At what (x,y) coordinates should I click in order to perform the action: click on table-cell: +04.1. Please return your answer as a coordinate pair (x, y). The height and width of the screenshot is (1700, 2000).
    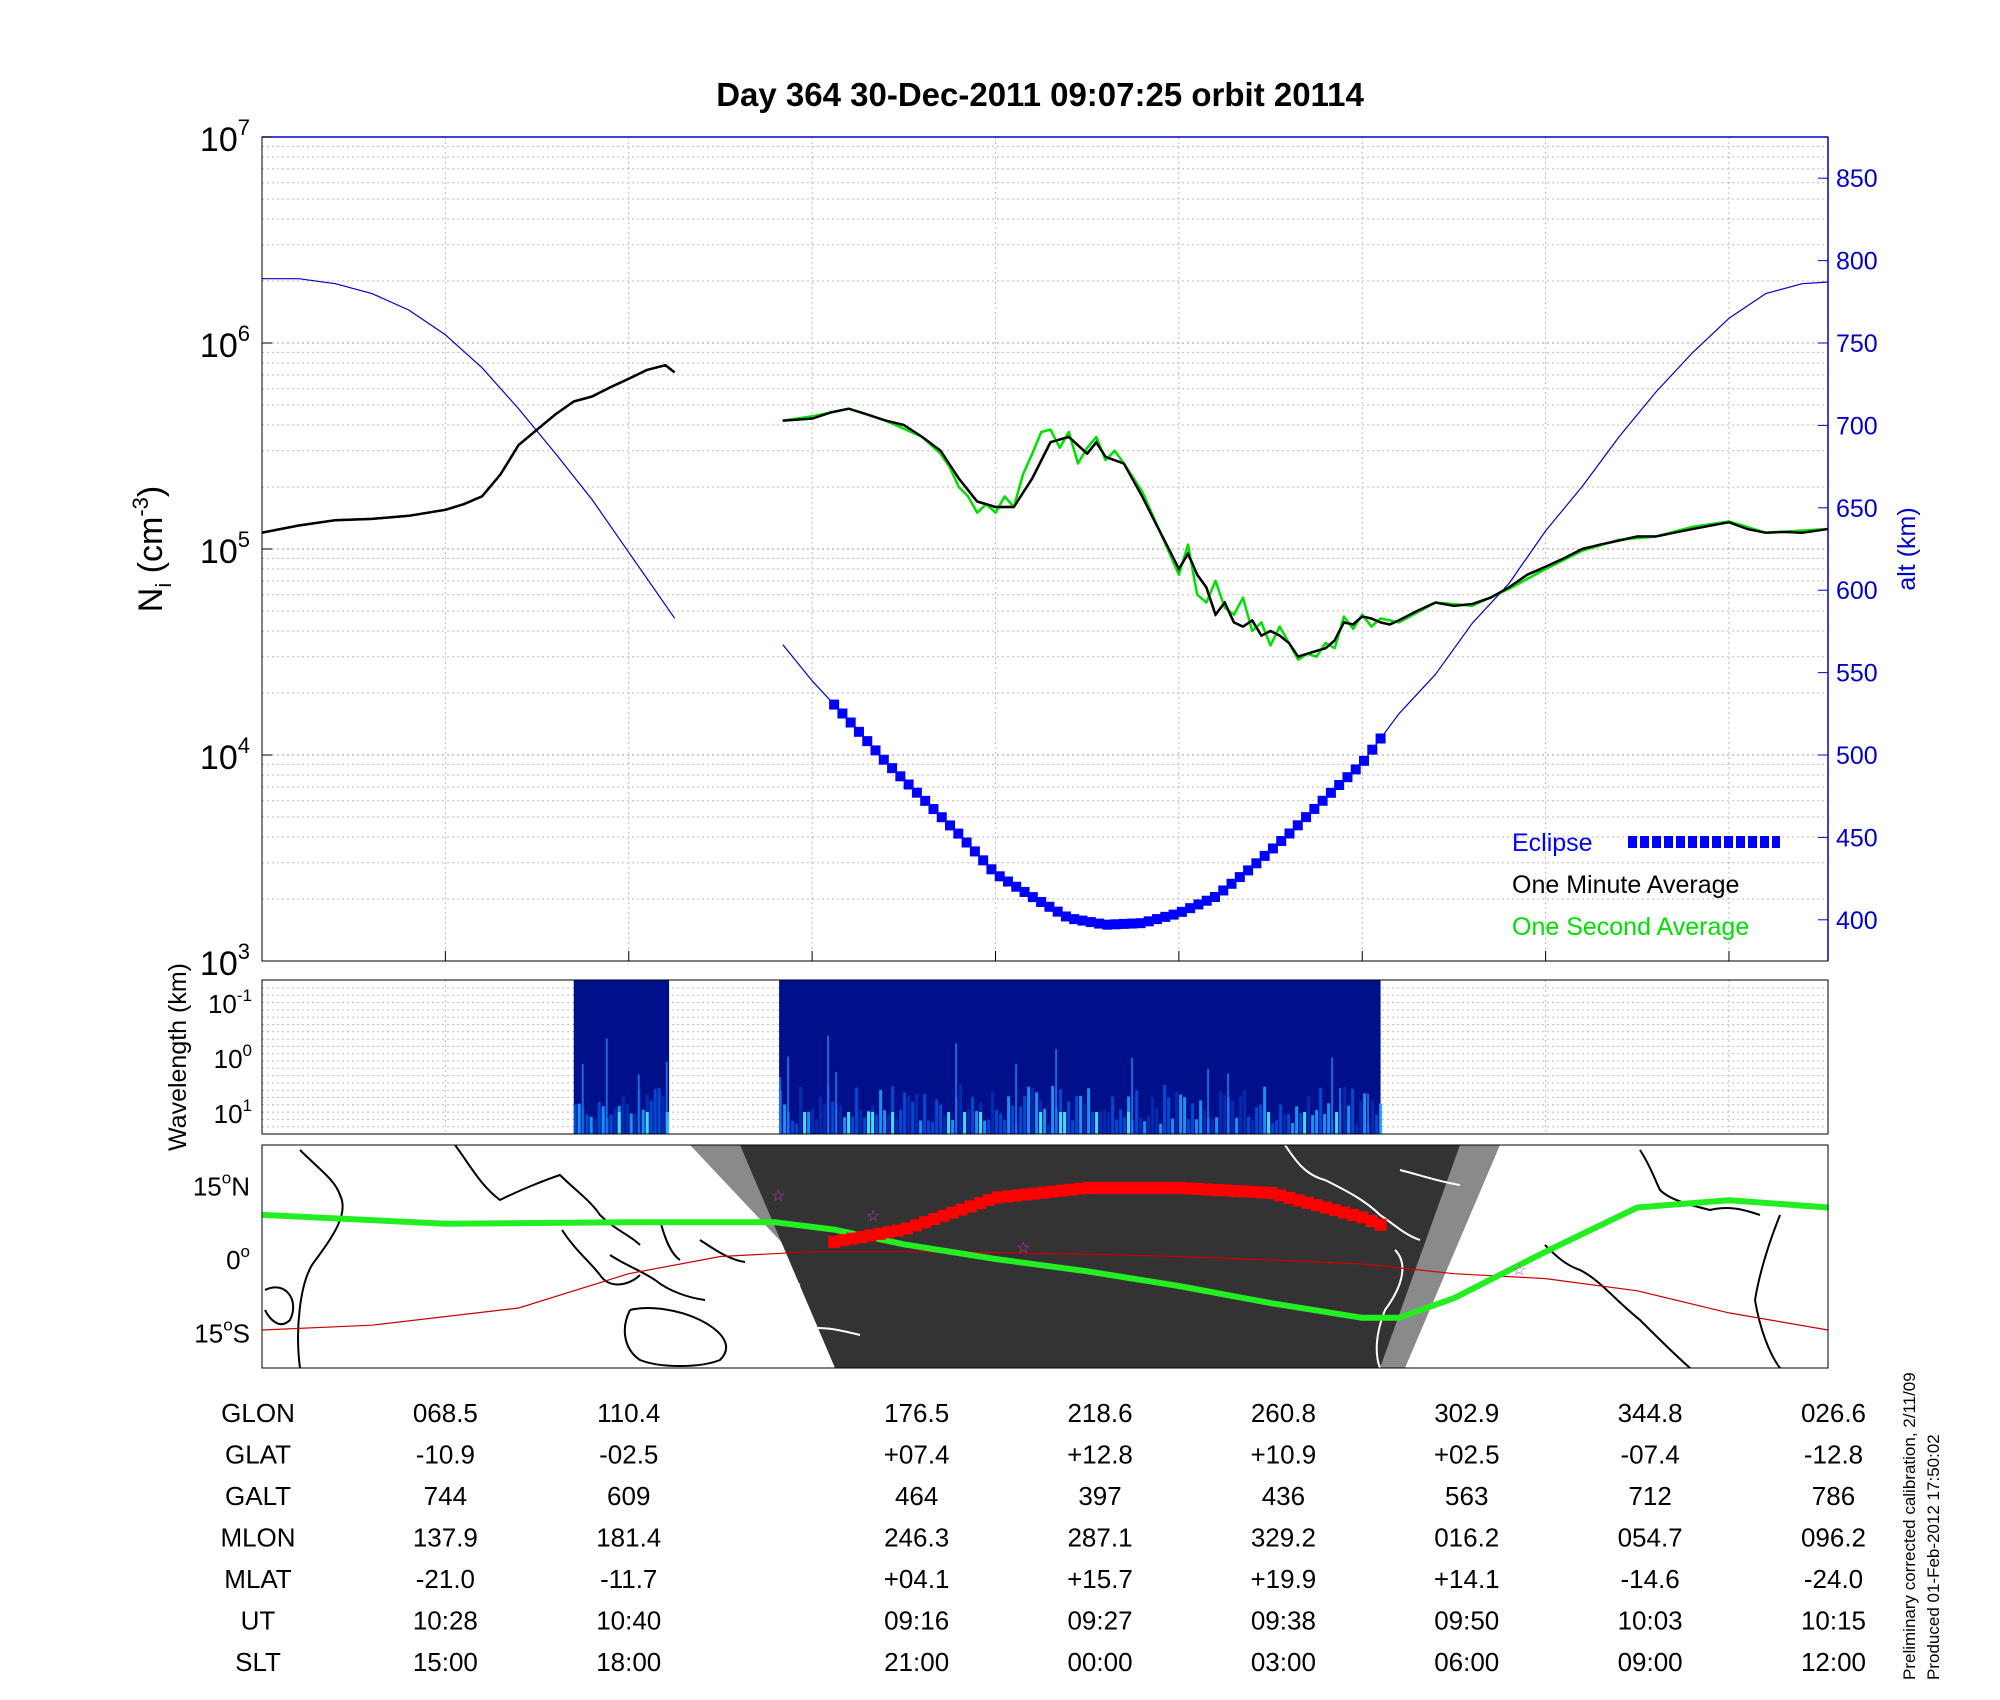
    Looking at the image, I should click on (917, 1579).